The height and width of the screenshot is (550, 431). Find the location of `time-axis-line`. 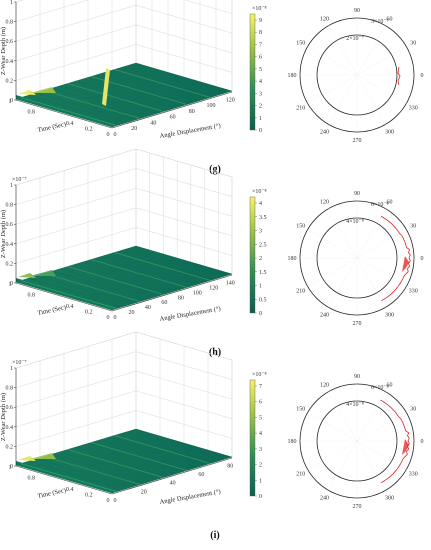

time-axis-line is located at coordinates (64, 297).